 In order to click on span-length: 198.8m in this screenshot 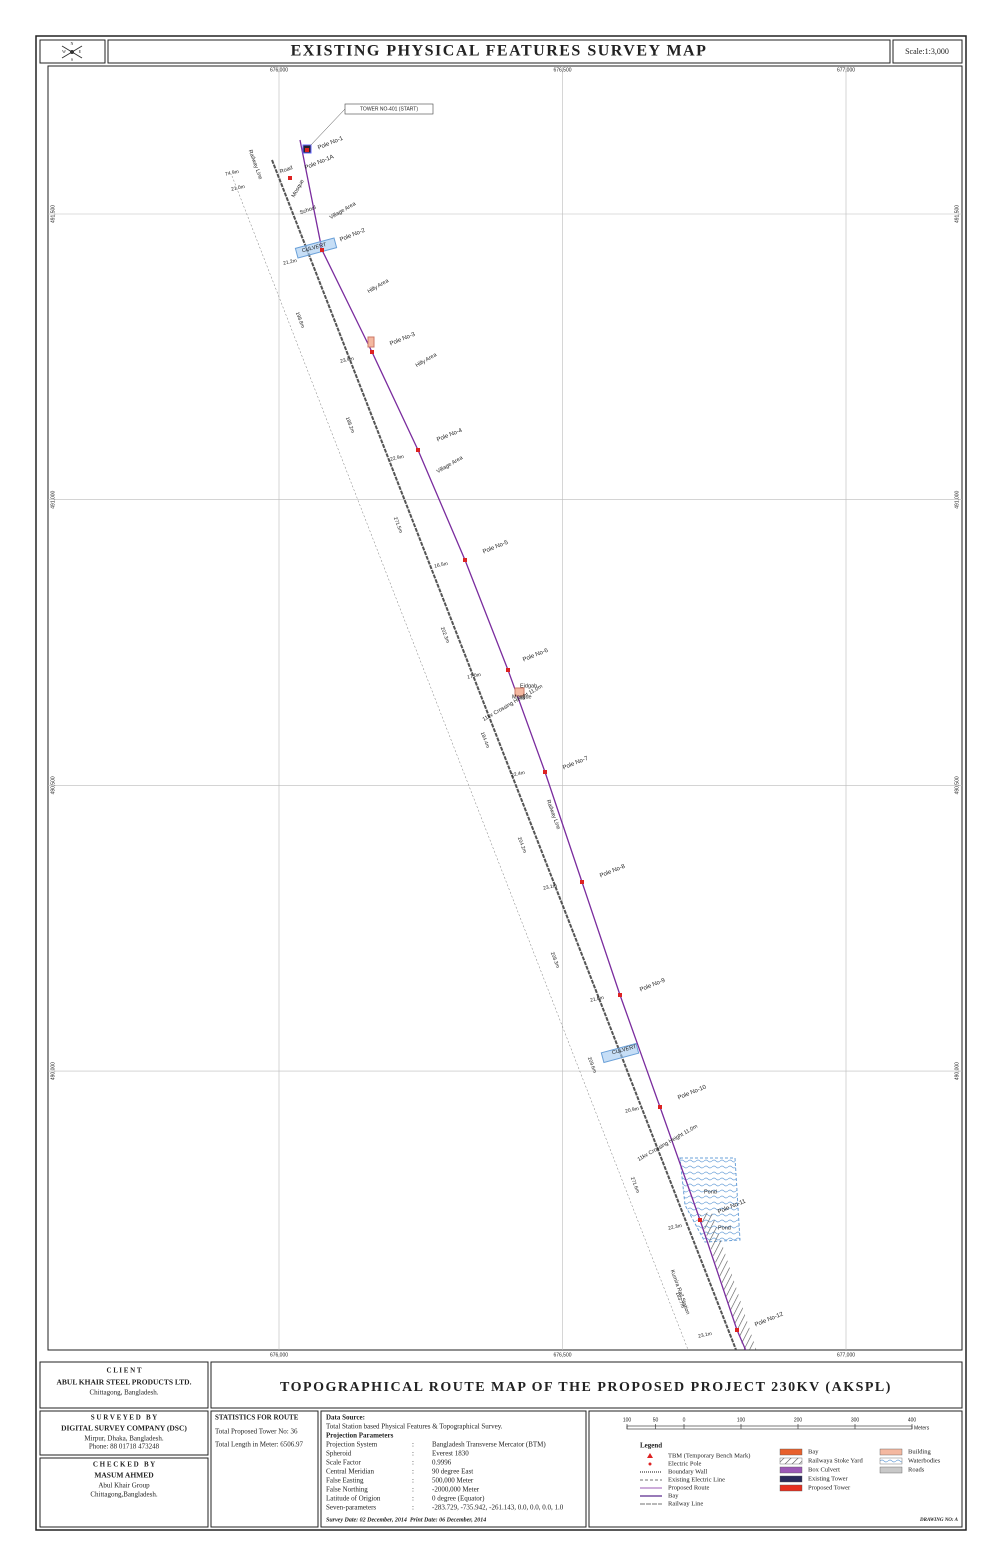, I will do `click(300, 320)`.